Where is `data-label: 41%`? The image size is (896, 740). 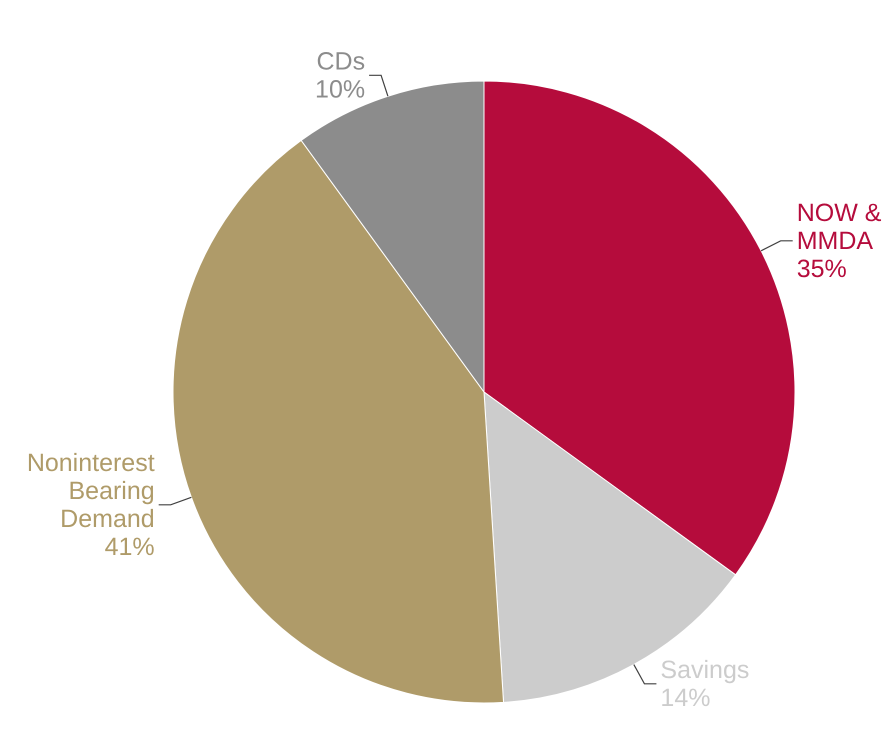 data-label: 41% is located at coordinates (129, 546).